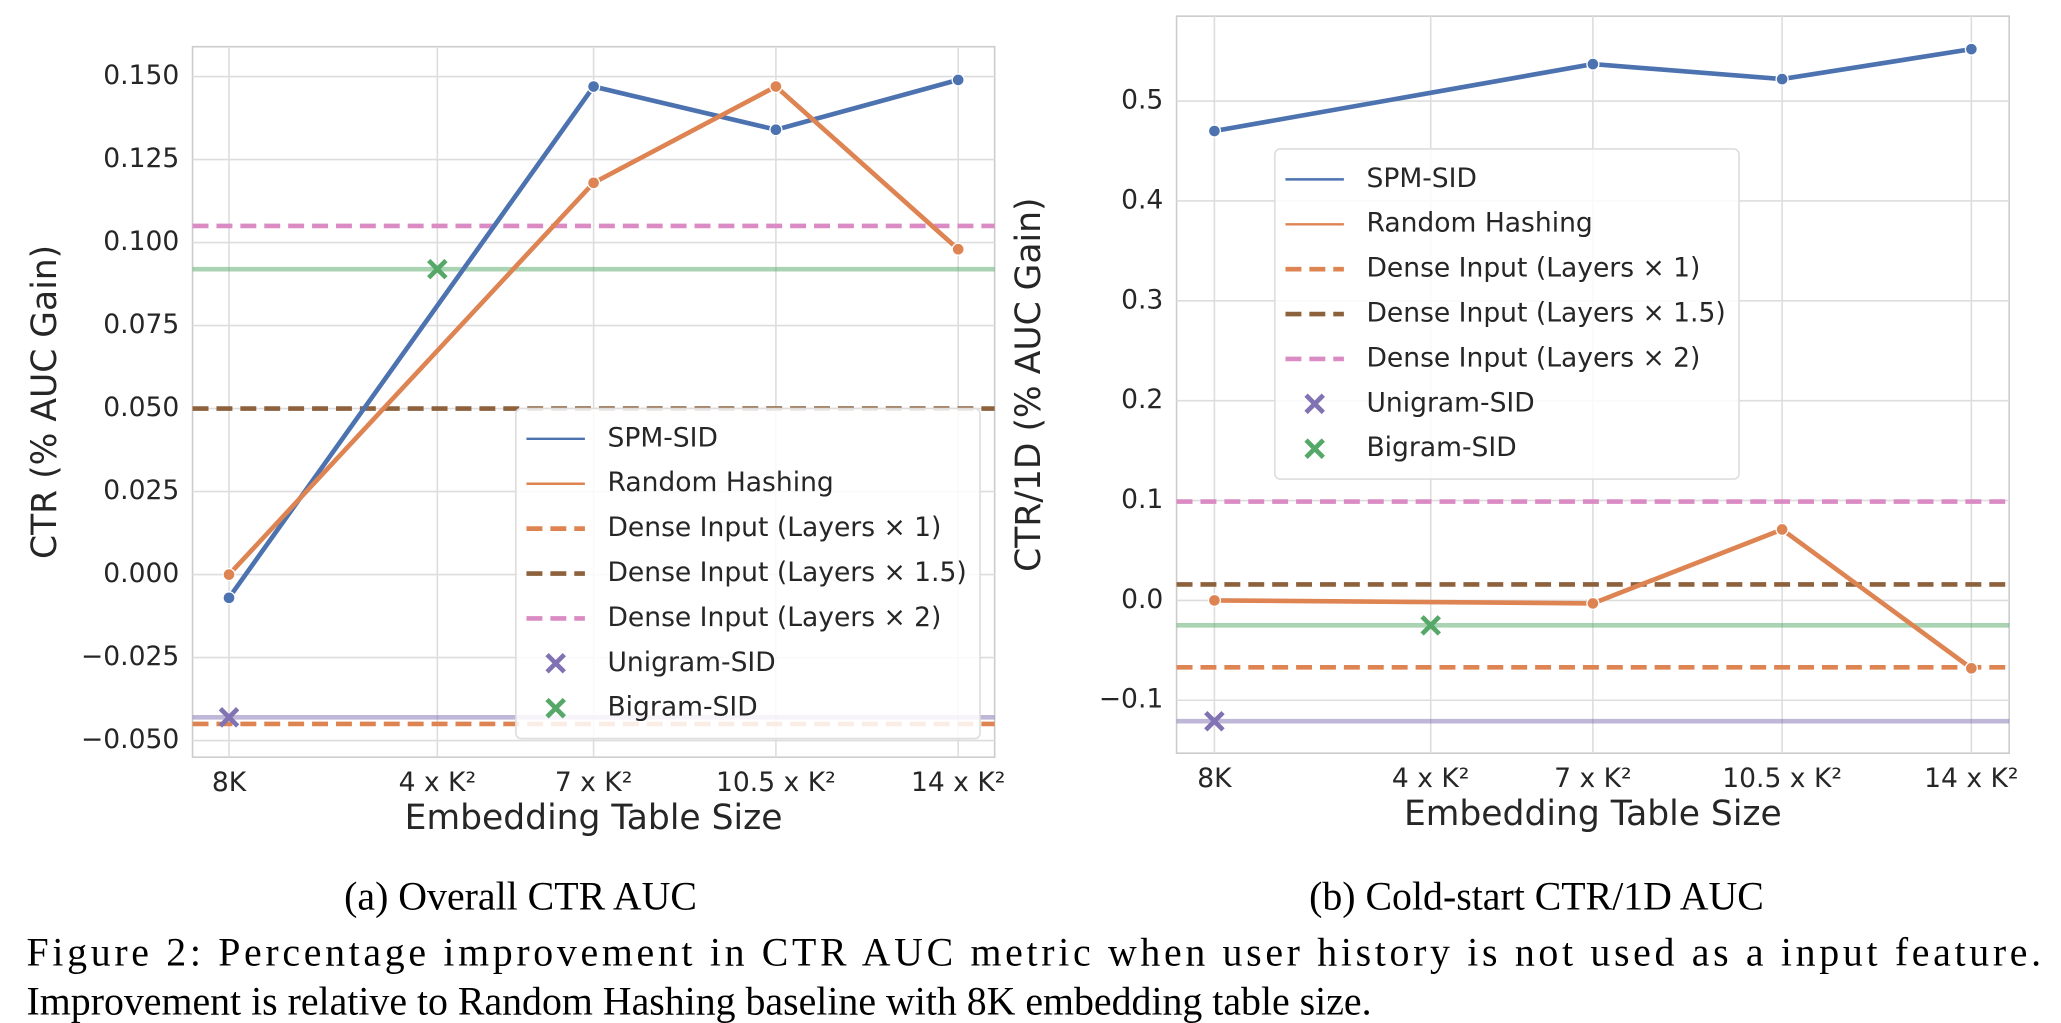 The height and width of the screenshot is (1023, 2061). I want to click on y-tick-label: 0.025, so click(141, 490).